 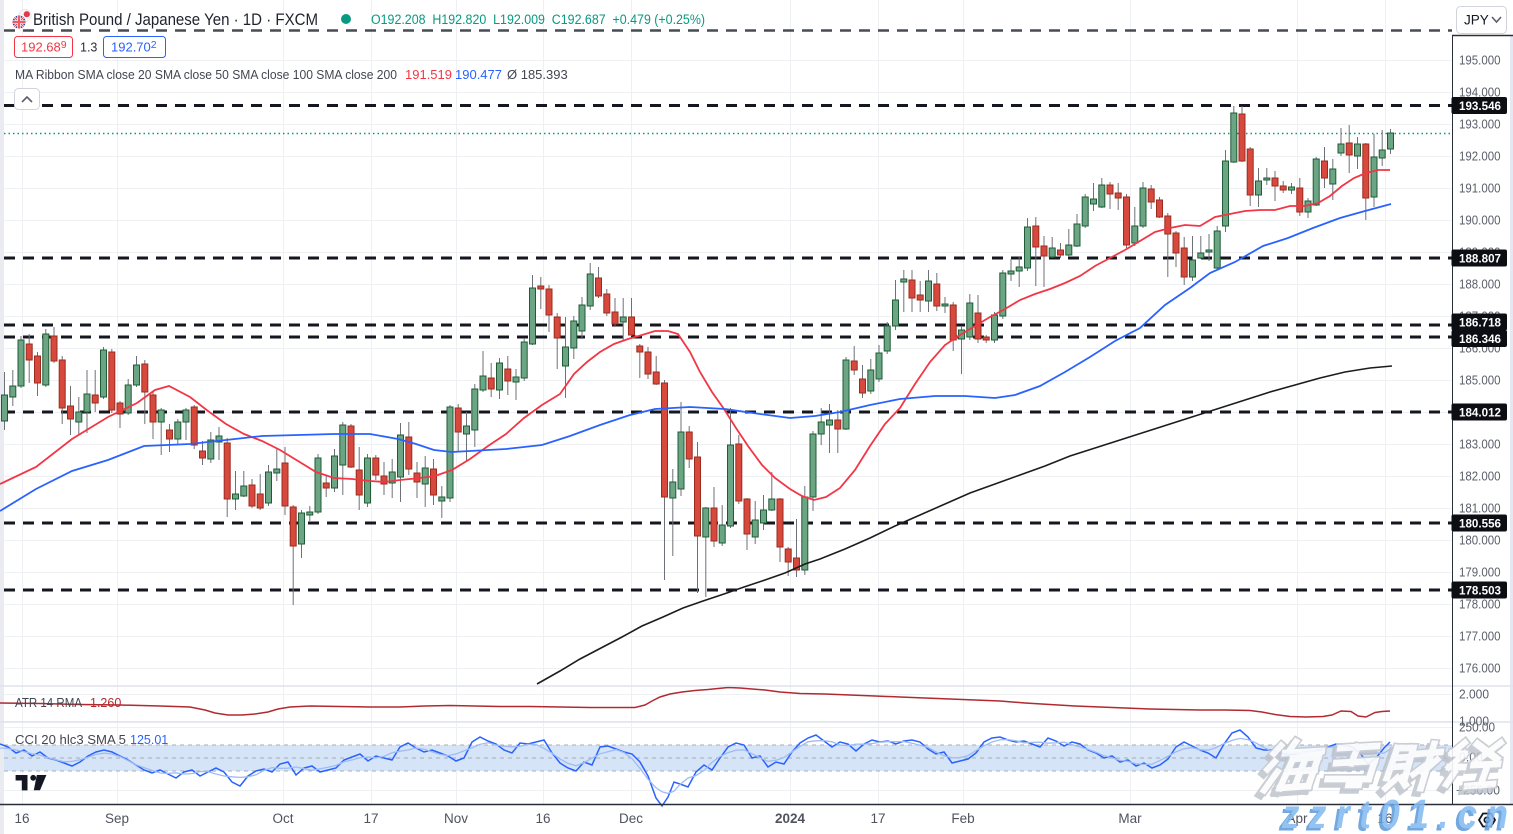 What do you see at coordinates (1480, 637) in the screenshot?
I see `svg-text: 177.000` at bounding box center [1480, 637].